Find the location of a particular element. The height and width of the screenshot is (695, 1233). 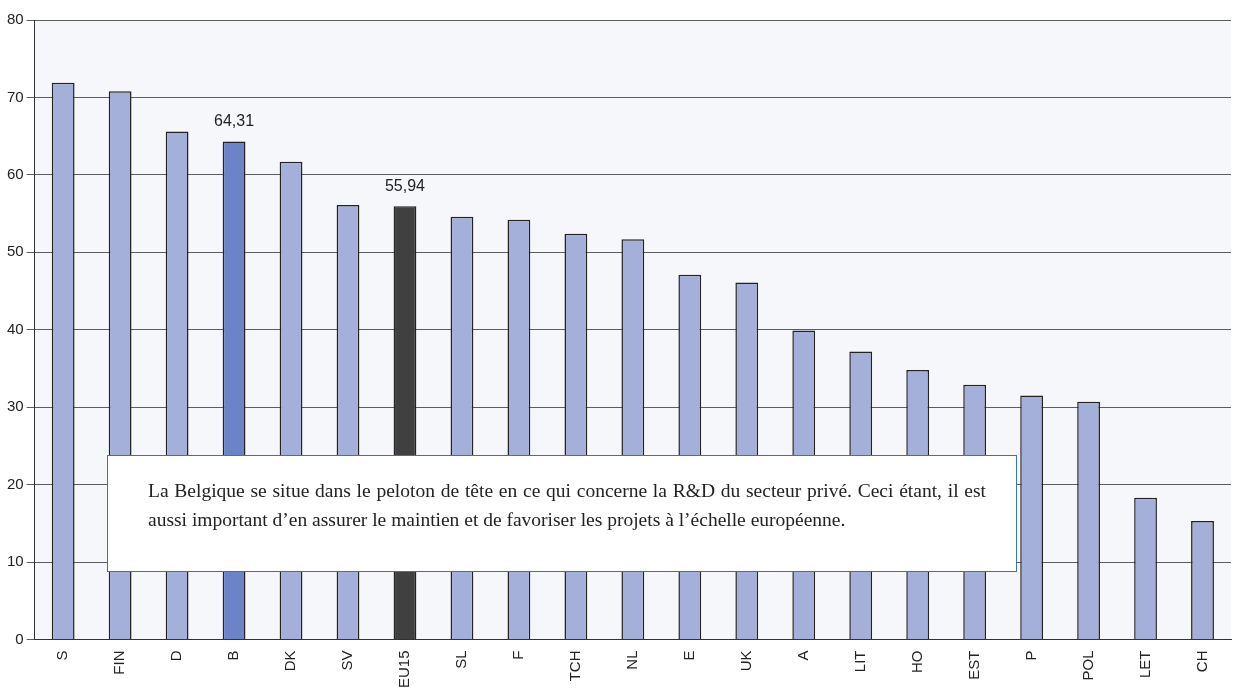

x-tick-label: EST is located at coordinates (973, 665).